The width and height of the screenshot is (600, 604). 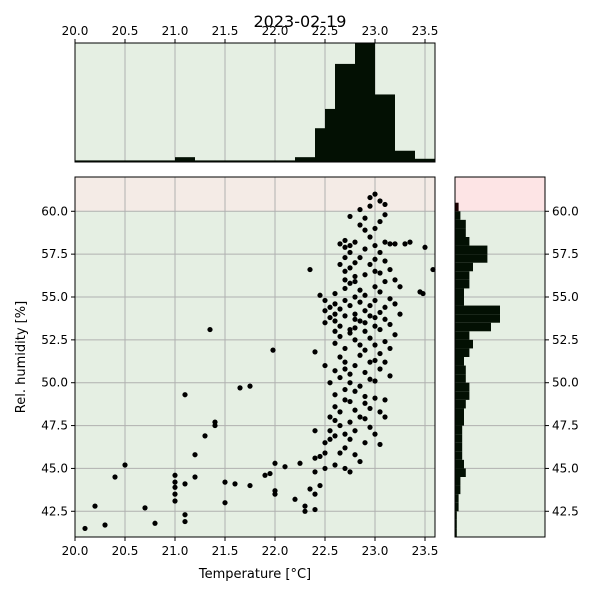 I want to click on right-y-tick-label-3: 50.0, so click(x=565, y=383).